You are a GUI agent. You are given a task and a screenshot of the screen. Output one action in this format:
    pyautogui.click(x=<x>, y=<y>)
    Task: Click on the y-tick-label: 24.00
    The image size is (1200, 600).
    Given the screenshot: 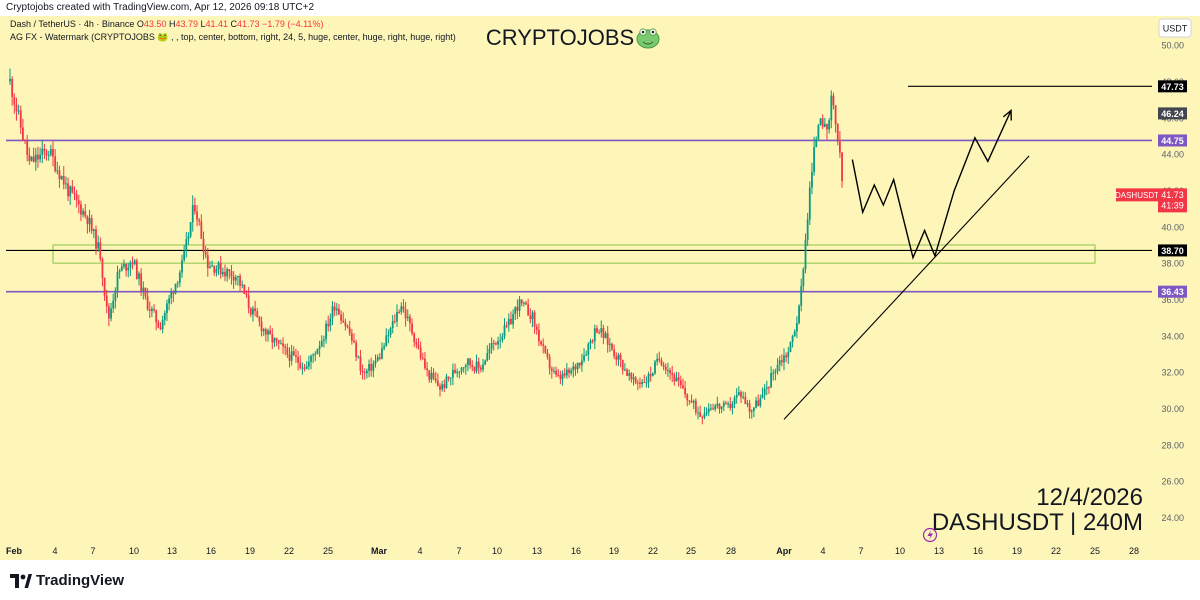 What is the action you would take?
    pyautogui.click(x=1172, y=518)
    